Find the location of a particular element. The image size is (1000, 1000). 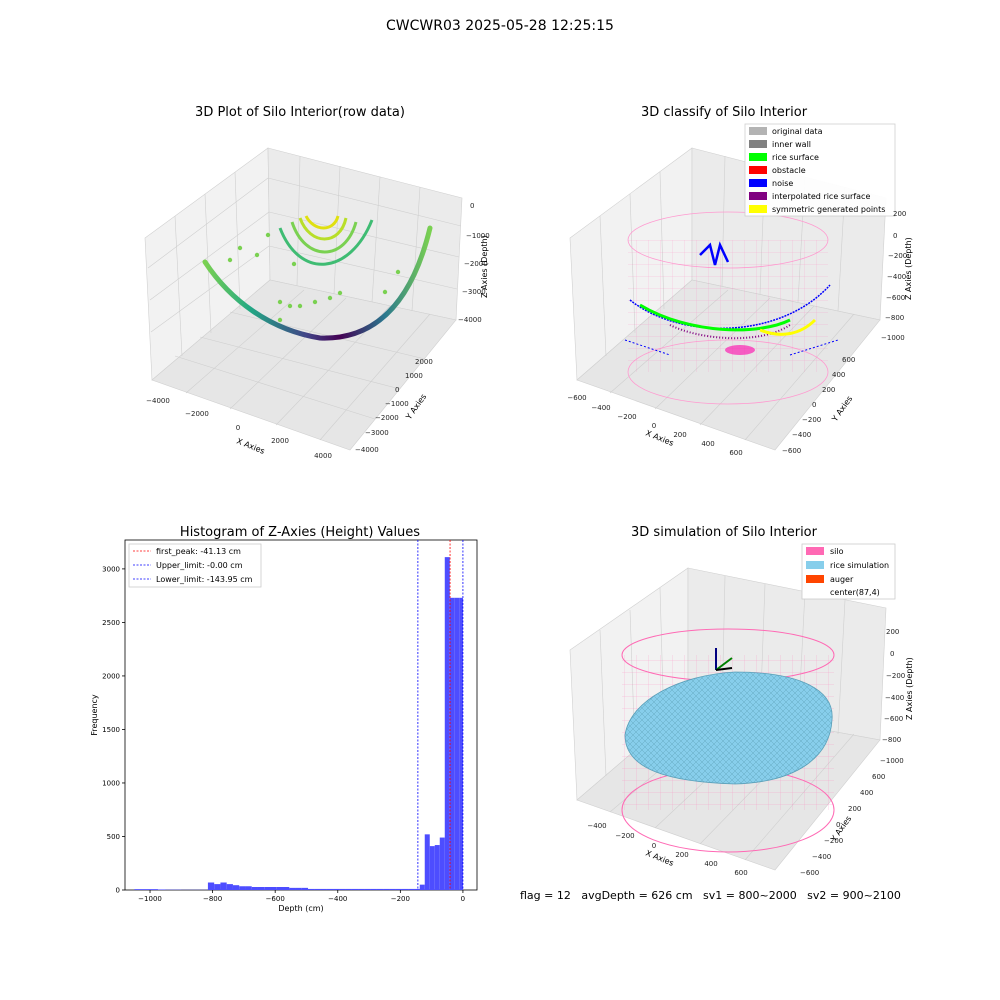

classify-legend-label: symmetric generated points is located at coordinates (828, 209).